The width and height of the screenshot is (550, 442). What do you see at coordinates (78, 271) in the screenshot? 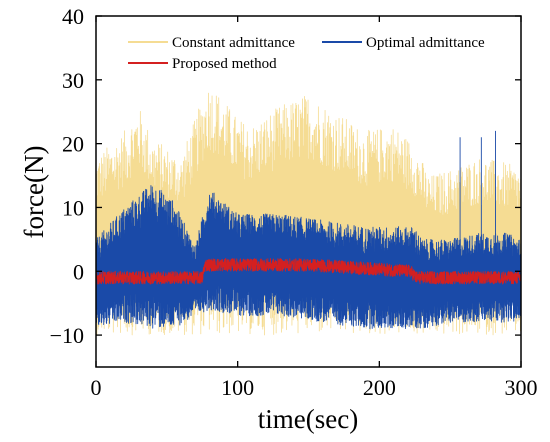
I see `y-tick-label: 0` at bounding box center [78, 271].